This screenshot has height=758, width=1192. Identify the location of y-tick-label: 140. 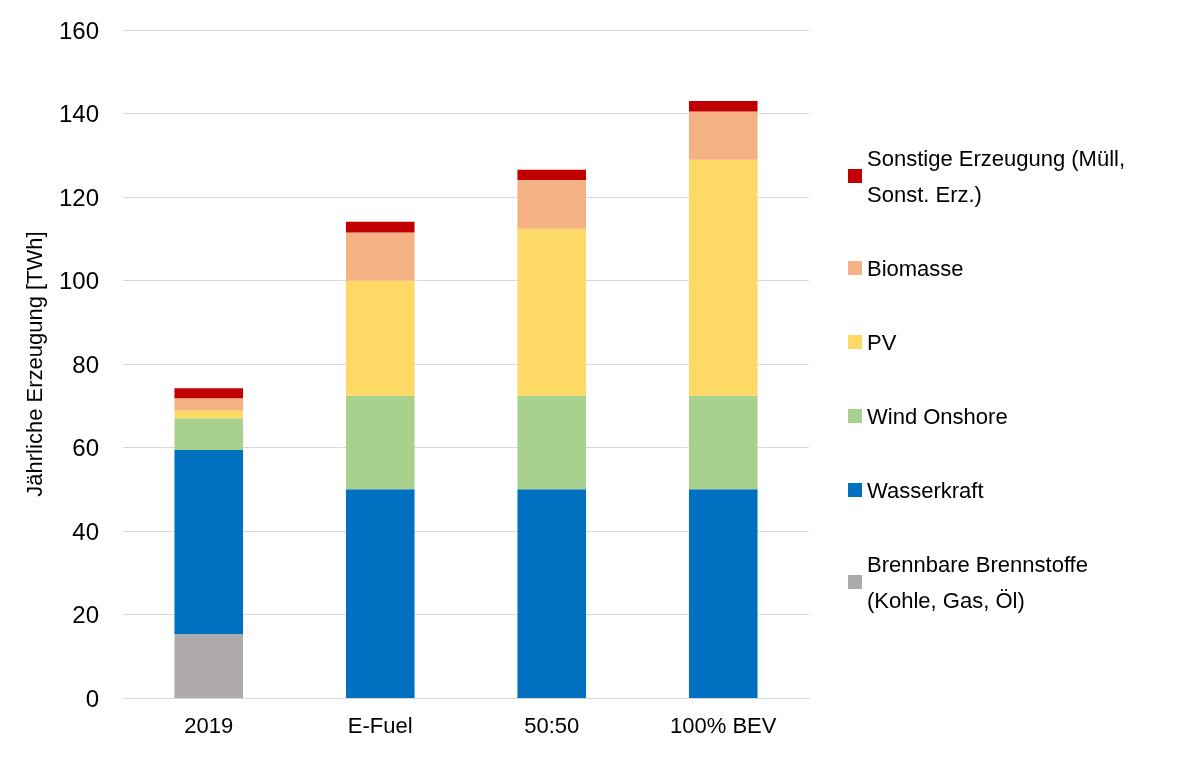
(78, 113).